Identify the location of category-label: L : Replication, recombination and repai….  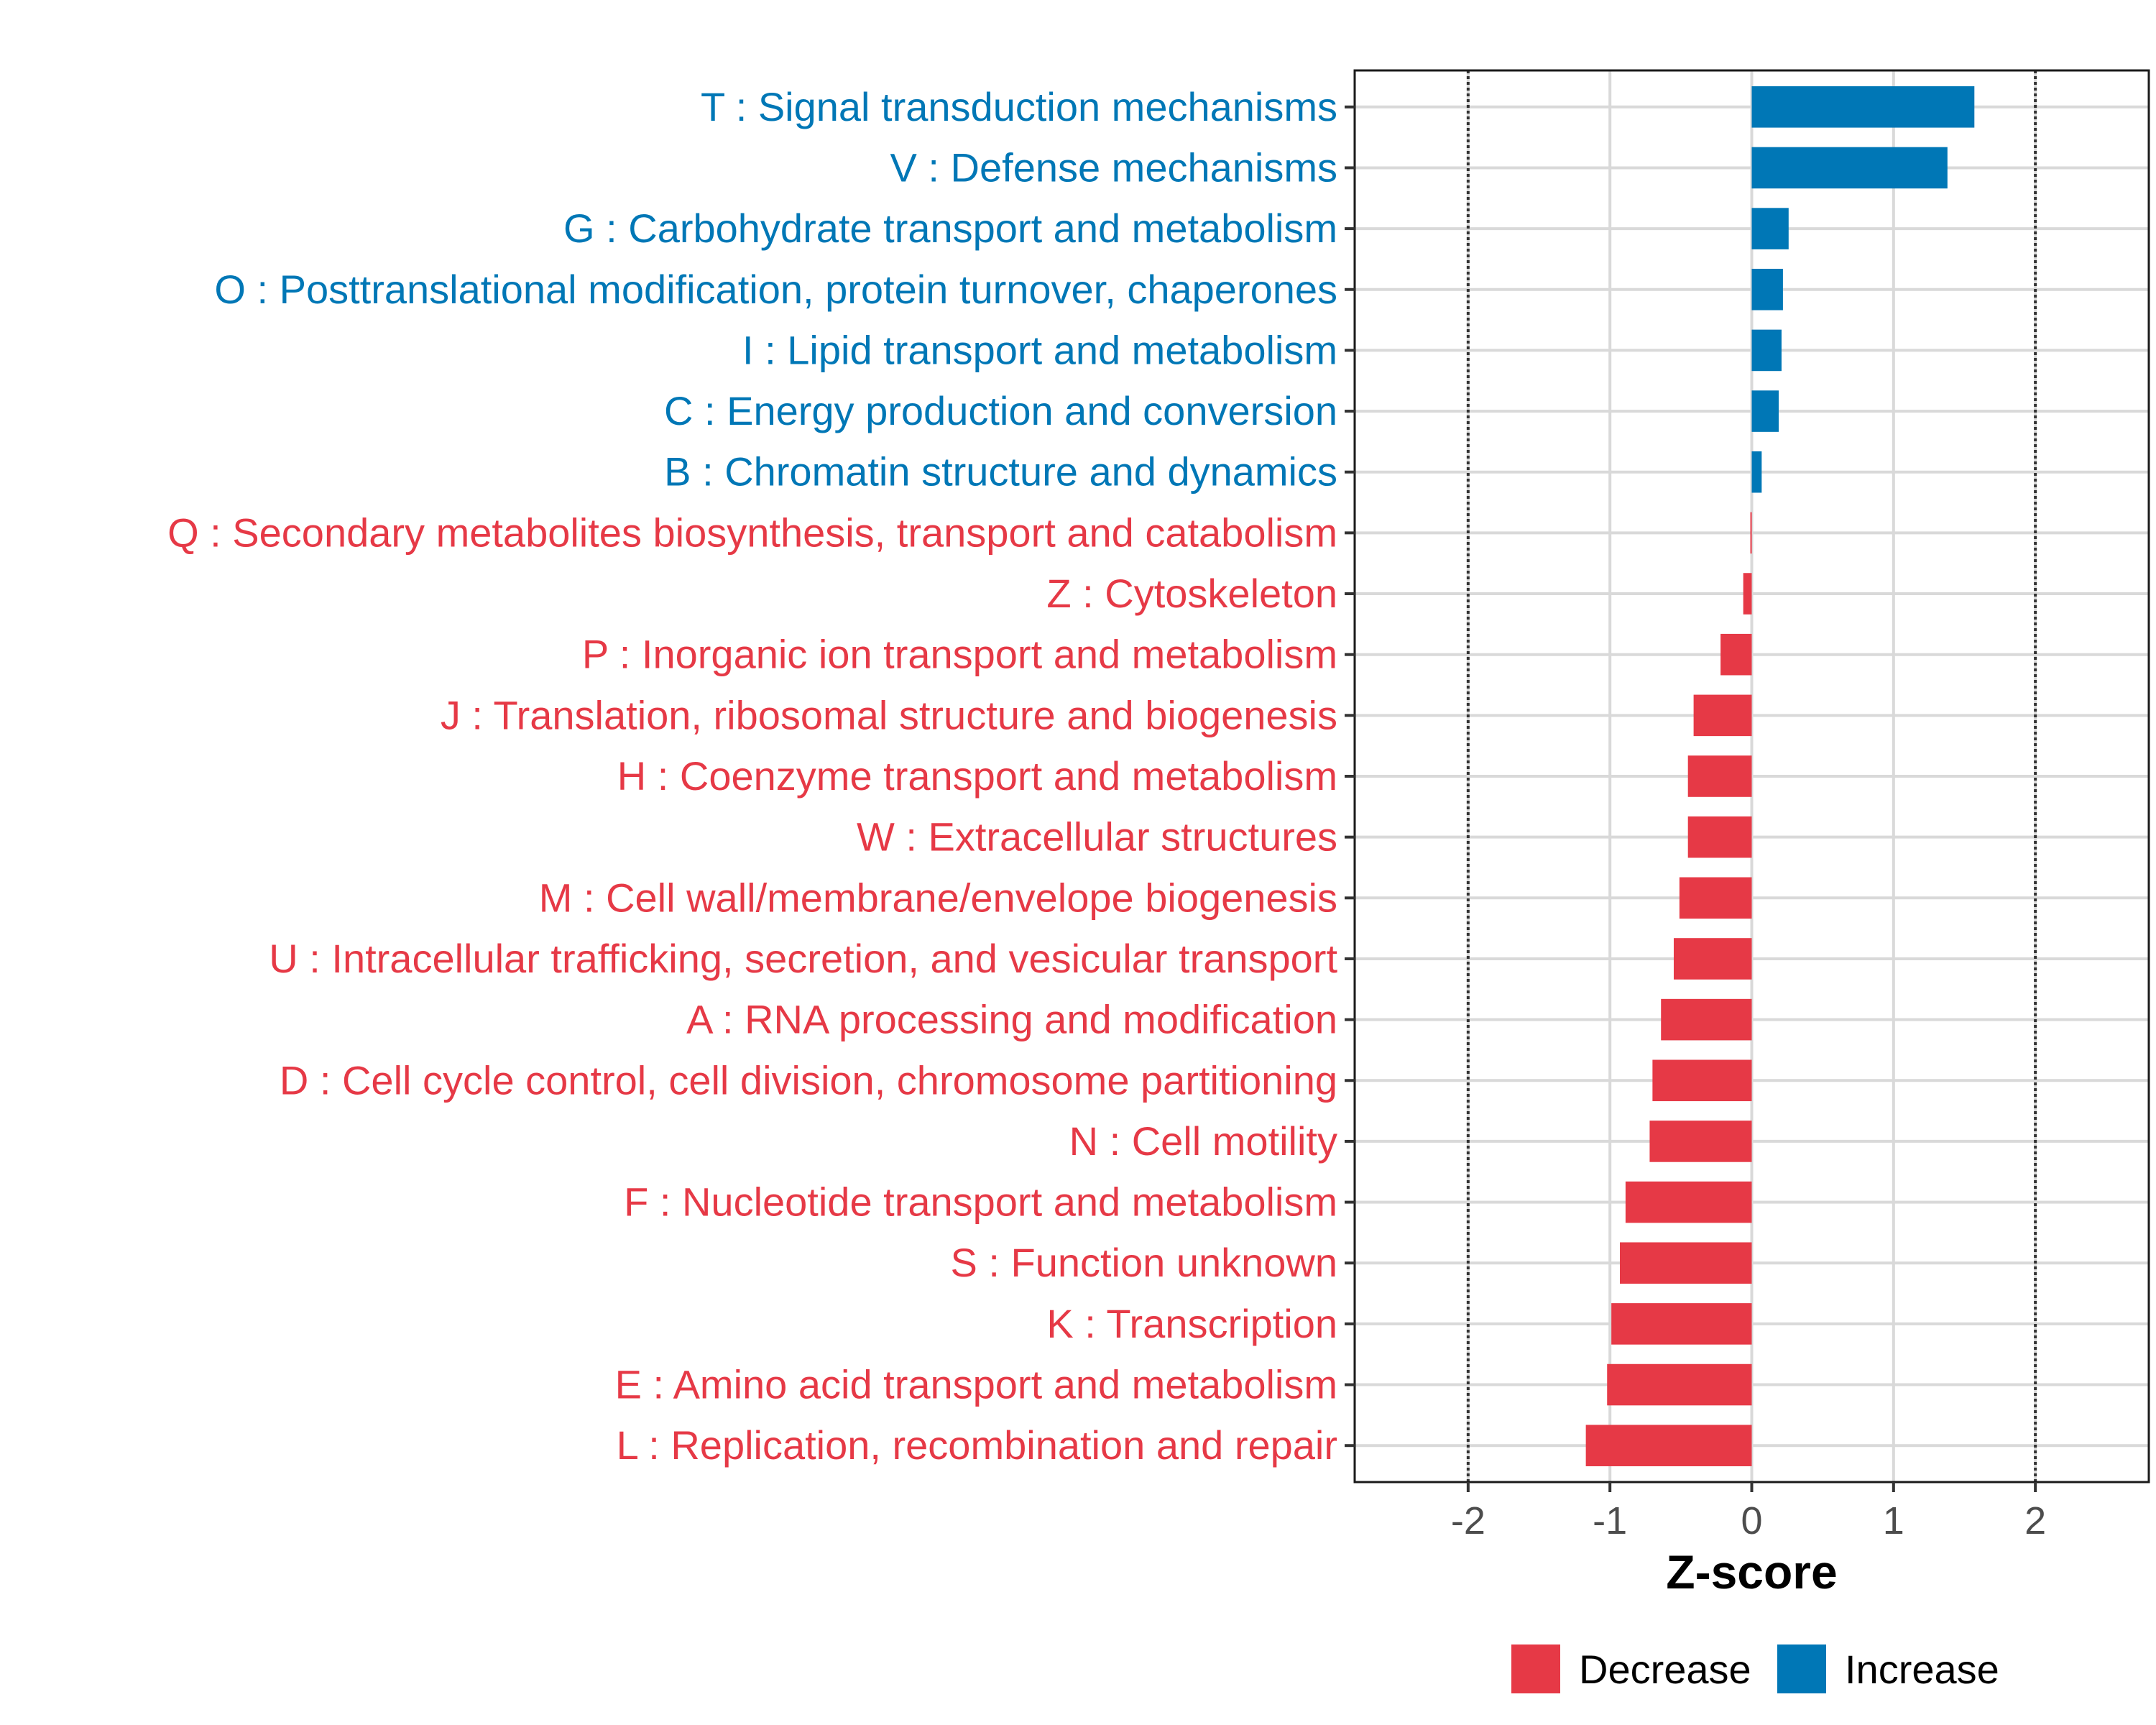
(977, 1445).